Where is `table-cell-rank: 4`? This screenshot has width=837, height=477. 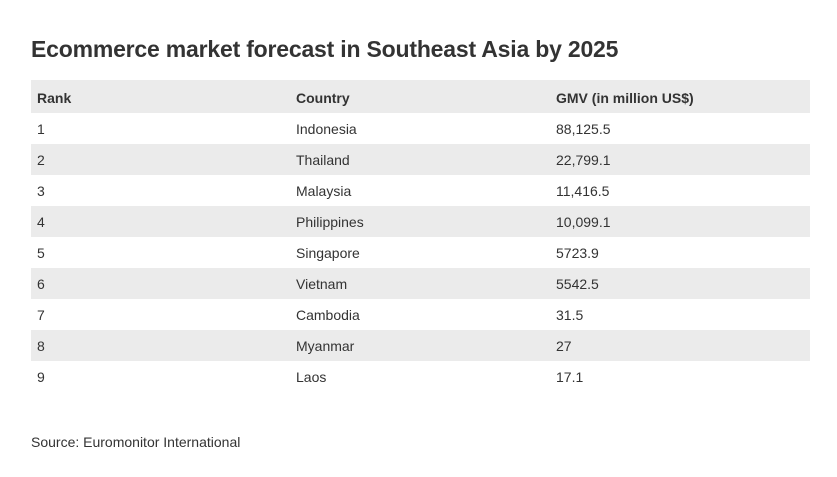 table-cell-rank: 4 is located at coordinates (160, 221).